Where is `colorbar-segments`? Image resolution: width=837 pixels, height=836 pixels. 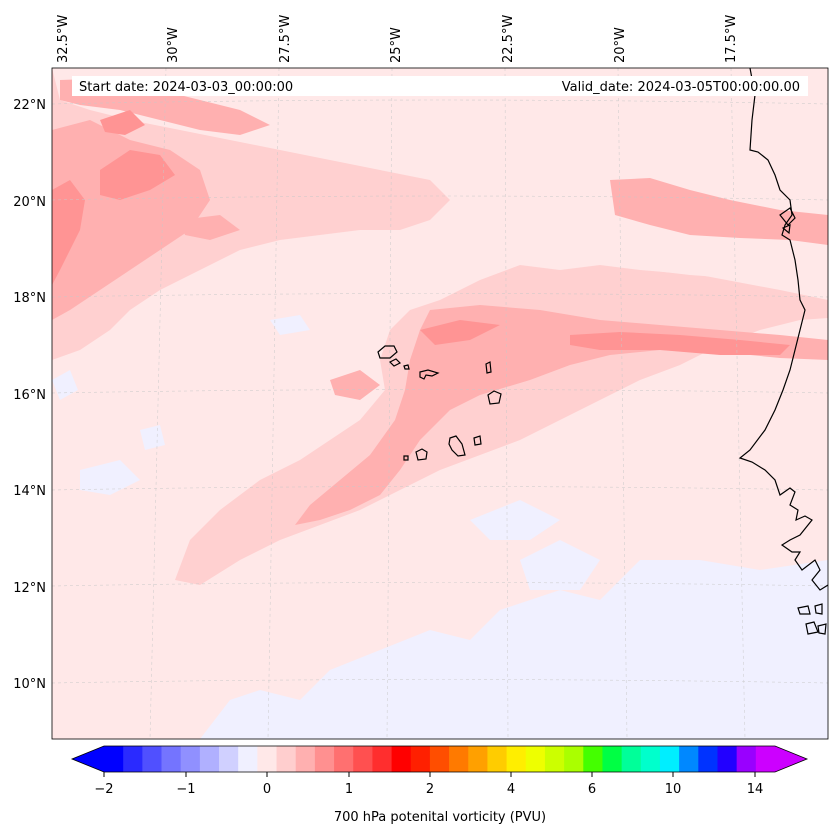
colorbar-segments is located at coordinates (440, 759).